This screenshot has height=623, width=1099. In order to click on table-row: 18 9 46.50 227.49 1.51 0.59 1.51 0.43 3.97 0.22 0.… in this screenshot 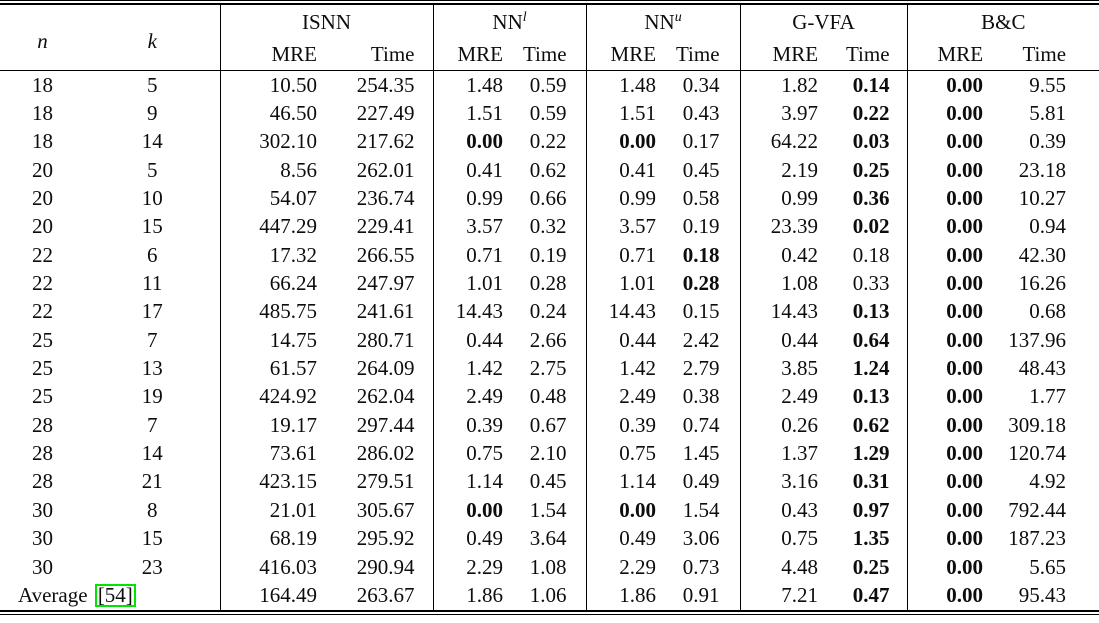, I will do `click(549, 113)`.